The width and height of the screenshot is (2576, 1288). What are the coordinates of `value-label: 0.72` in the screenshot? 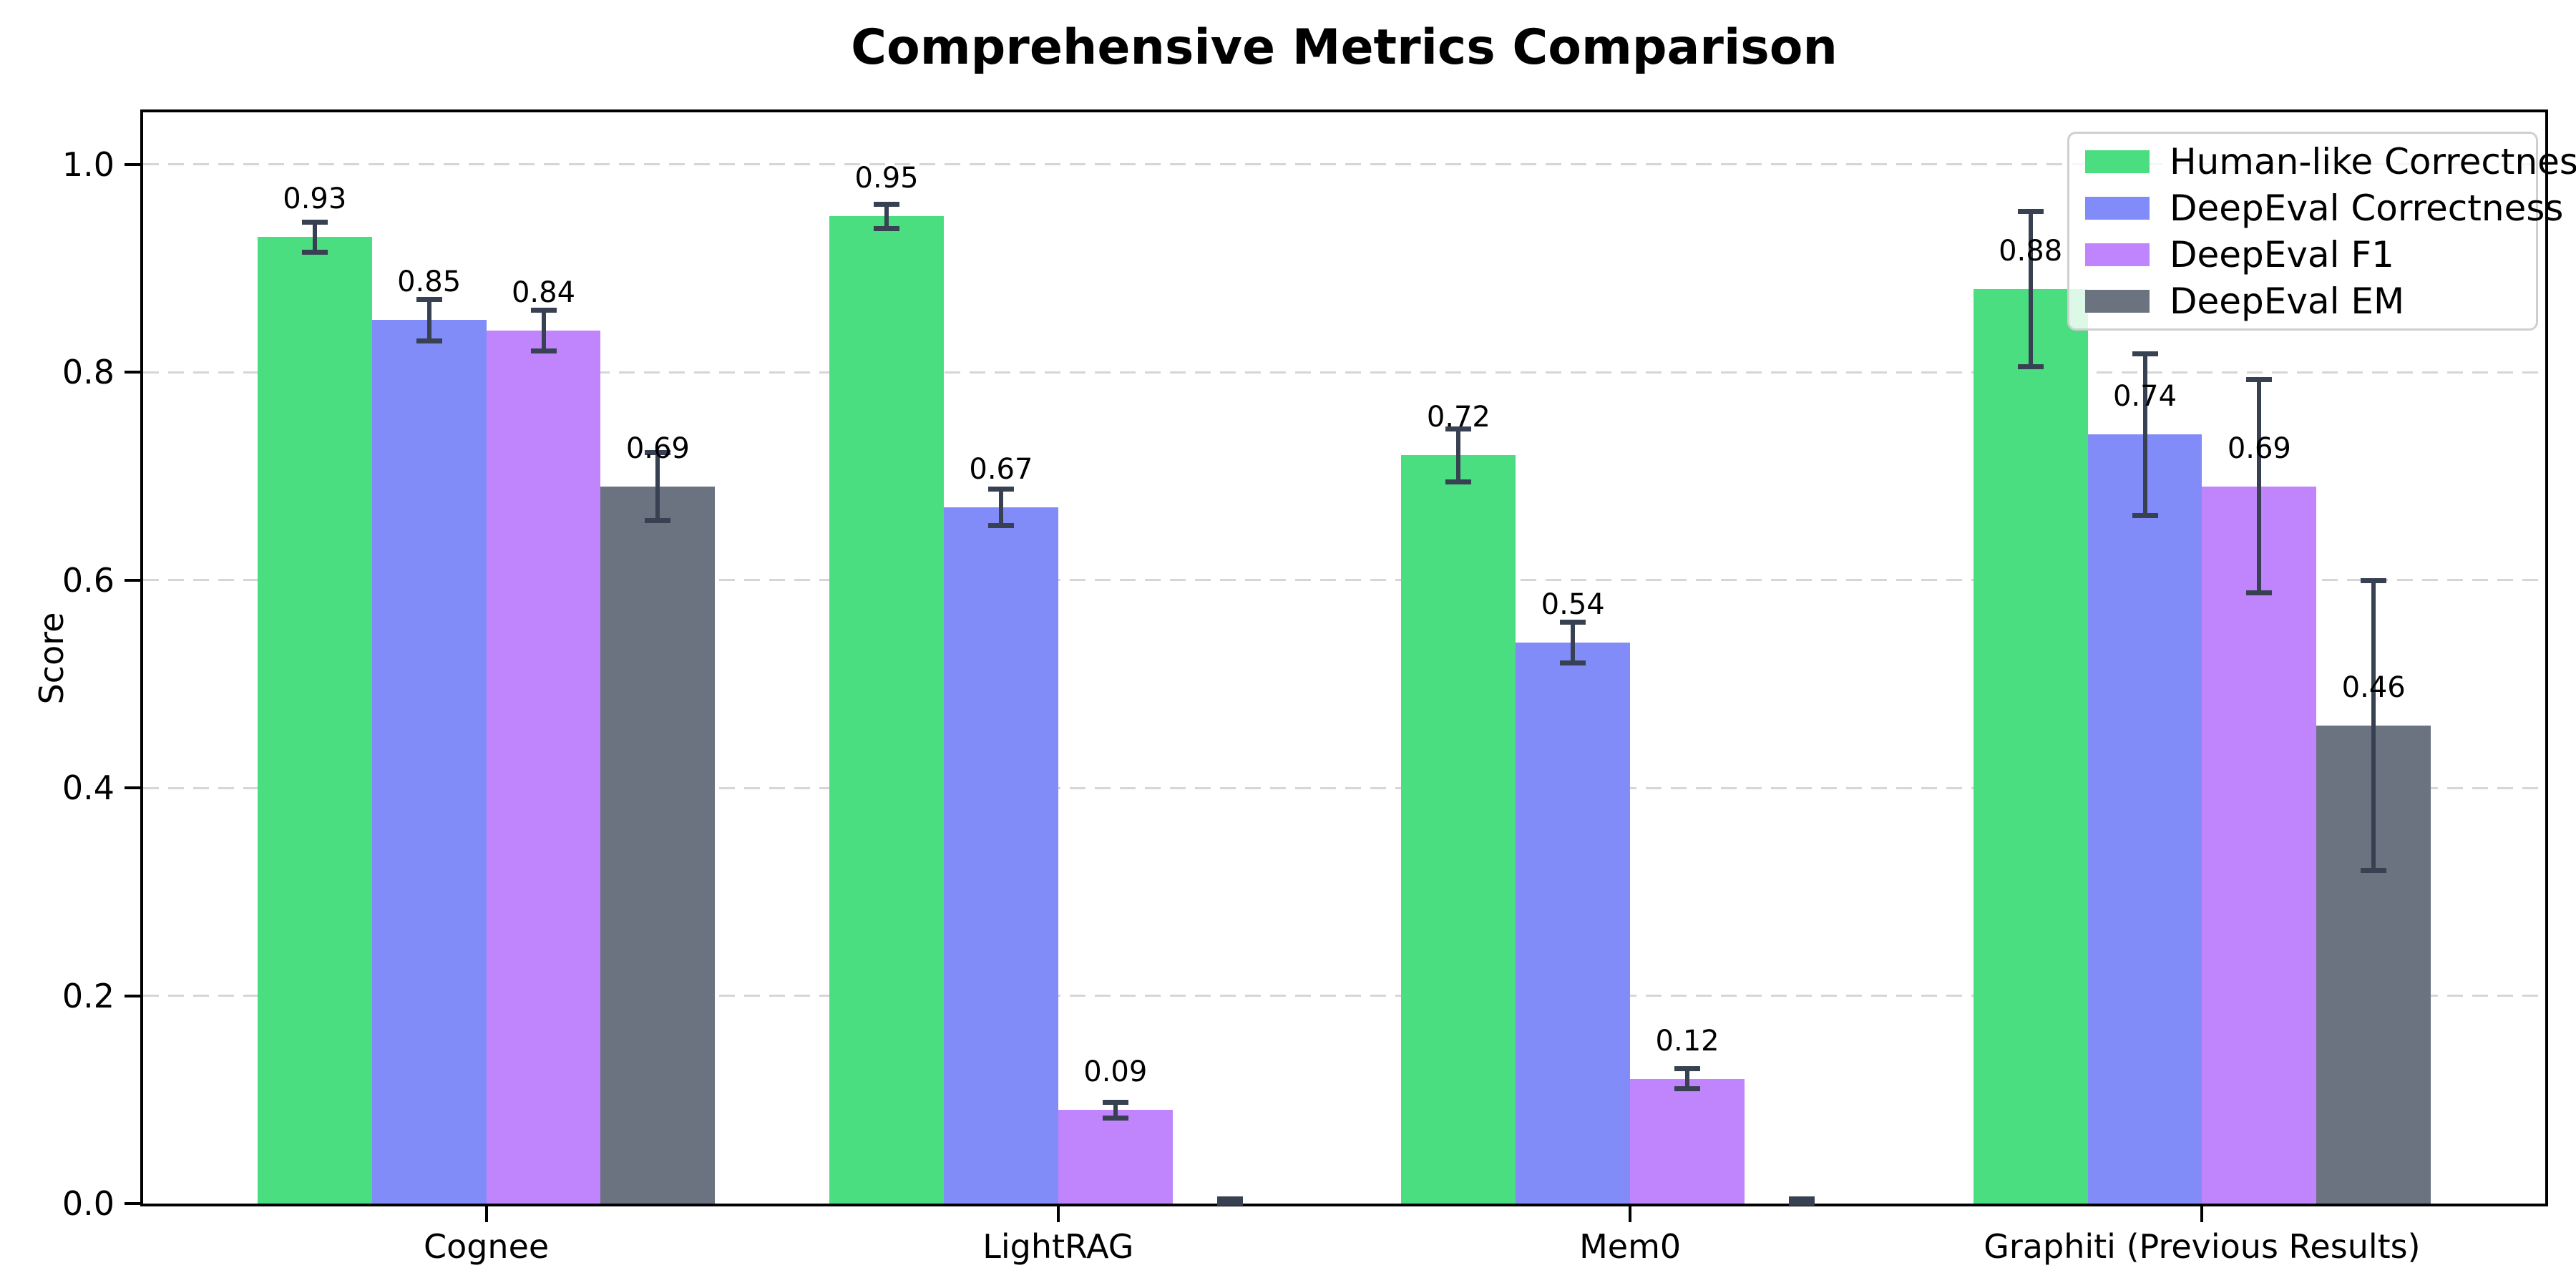 It's located at (1458, 417).